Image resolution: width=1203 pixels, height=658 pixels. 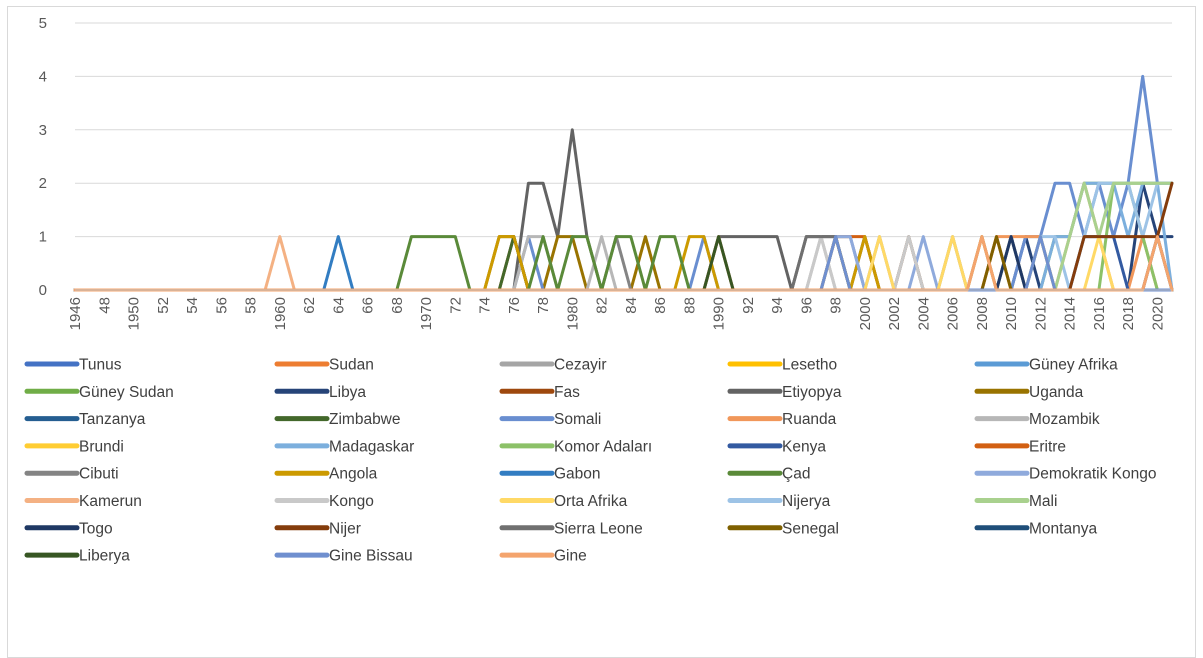 I want to click on legend-label: Cezayir, so click(x=580, y=365).